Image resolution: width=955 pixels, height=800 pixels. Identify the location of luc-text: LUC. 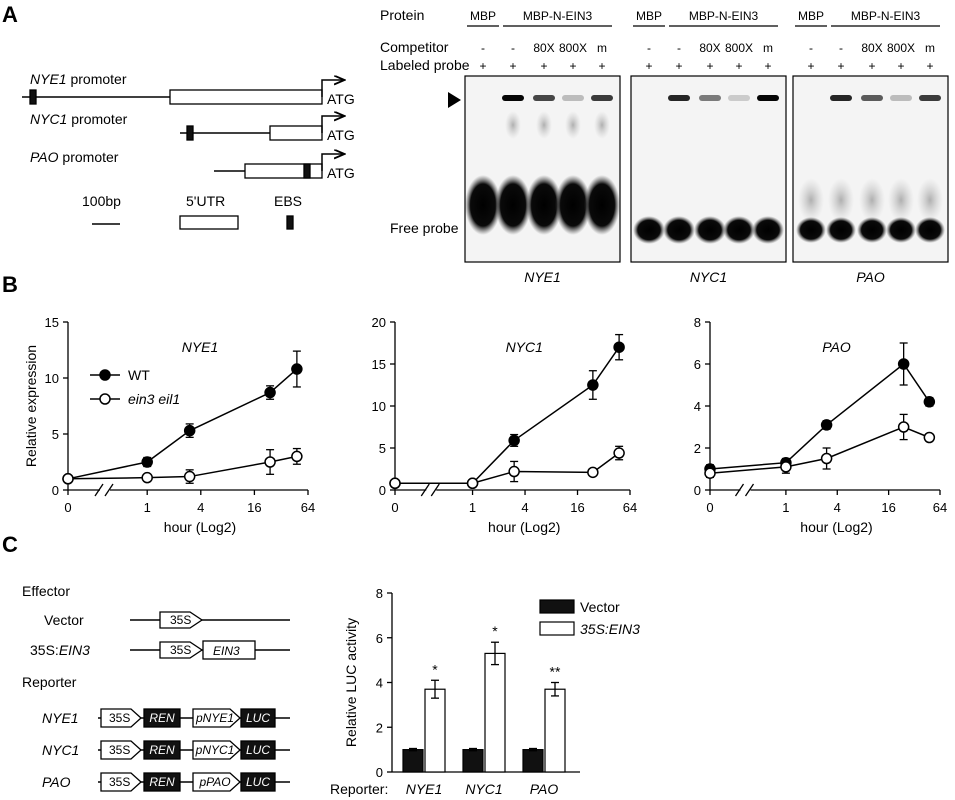
(258, 718).